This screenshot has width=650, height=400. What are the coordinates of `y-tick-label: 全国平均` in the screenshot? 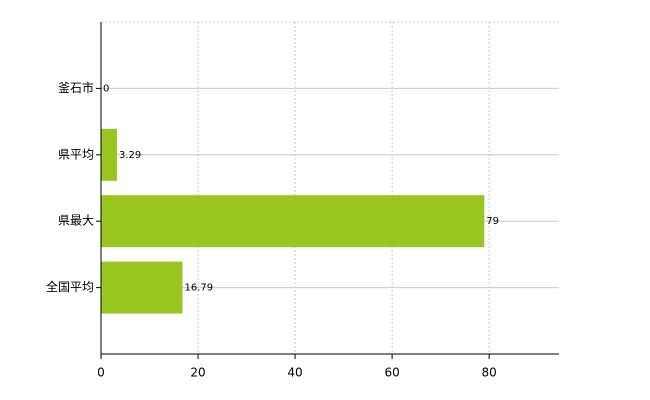 It's located at (70, 286).